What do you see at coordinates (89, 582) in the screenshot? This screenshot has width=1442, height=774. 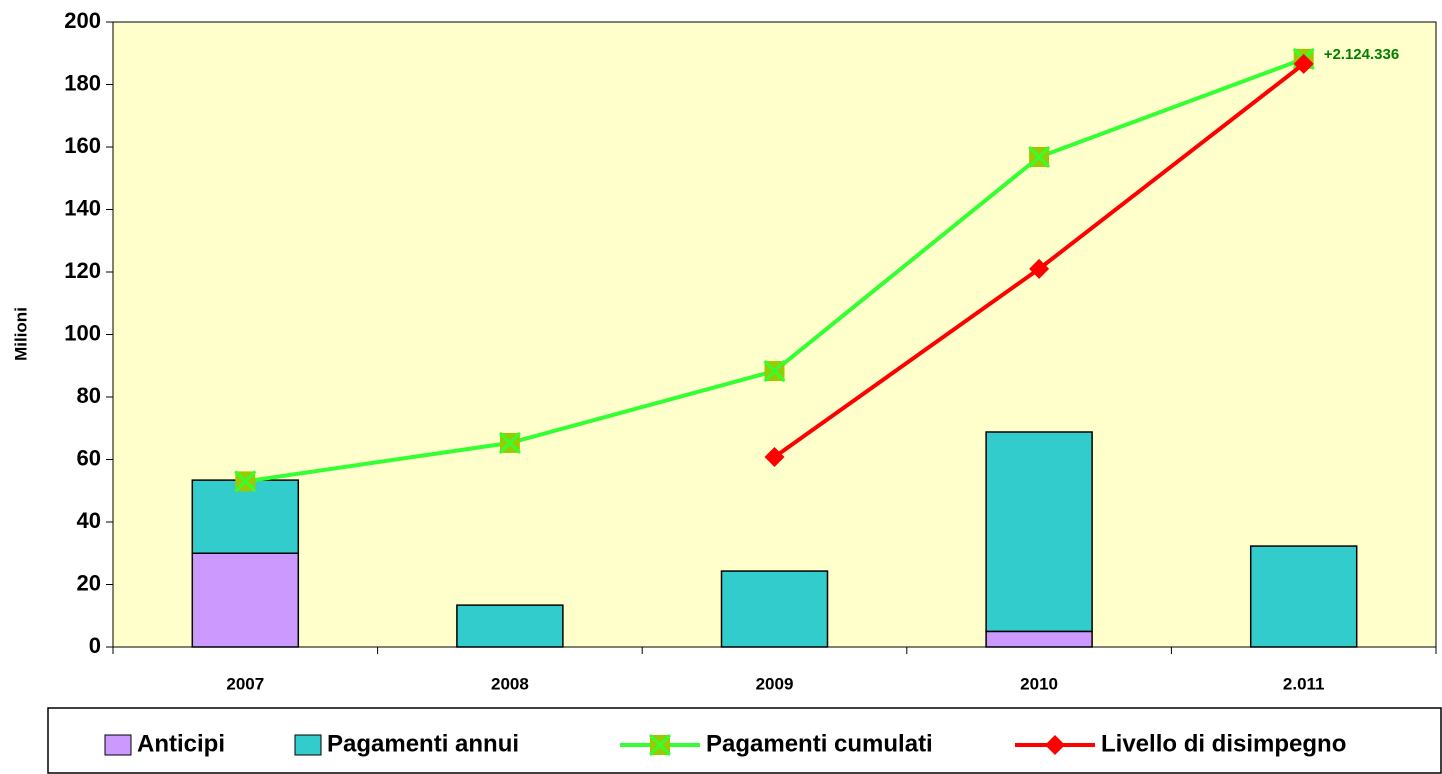 I see `y-tick-label: 20` at bounding box center [89, 582].